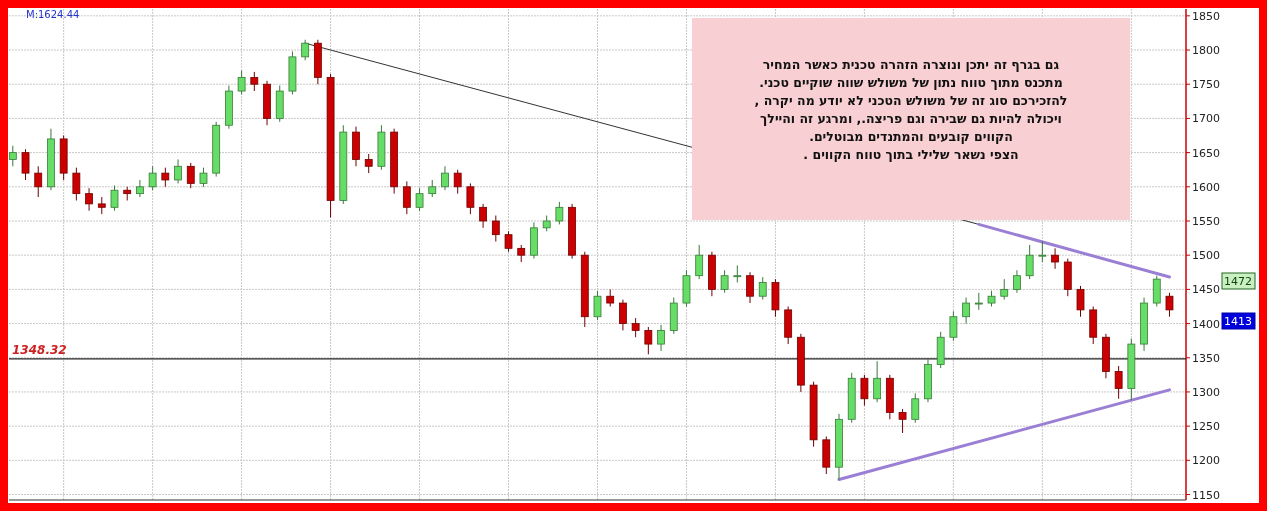 Image resolution: width=1267 pixels, height=511 pixels. I want to click on y-tick-label: 1550, so click(1206, 221).